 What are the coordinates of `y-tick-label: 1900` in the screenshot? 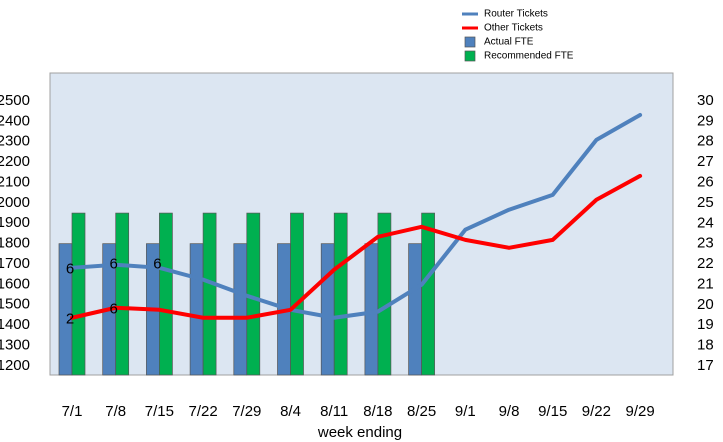 It's located at (15, 222).